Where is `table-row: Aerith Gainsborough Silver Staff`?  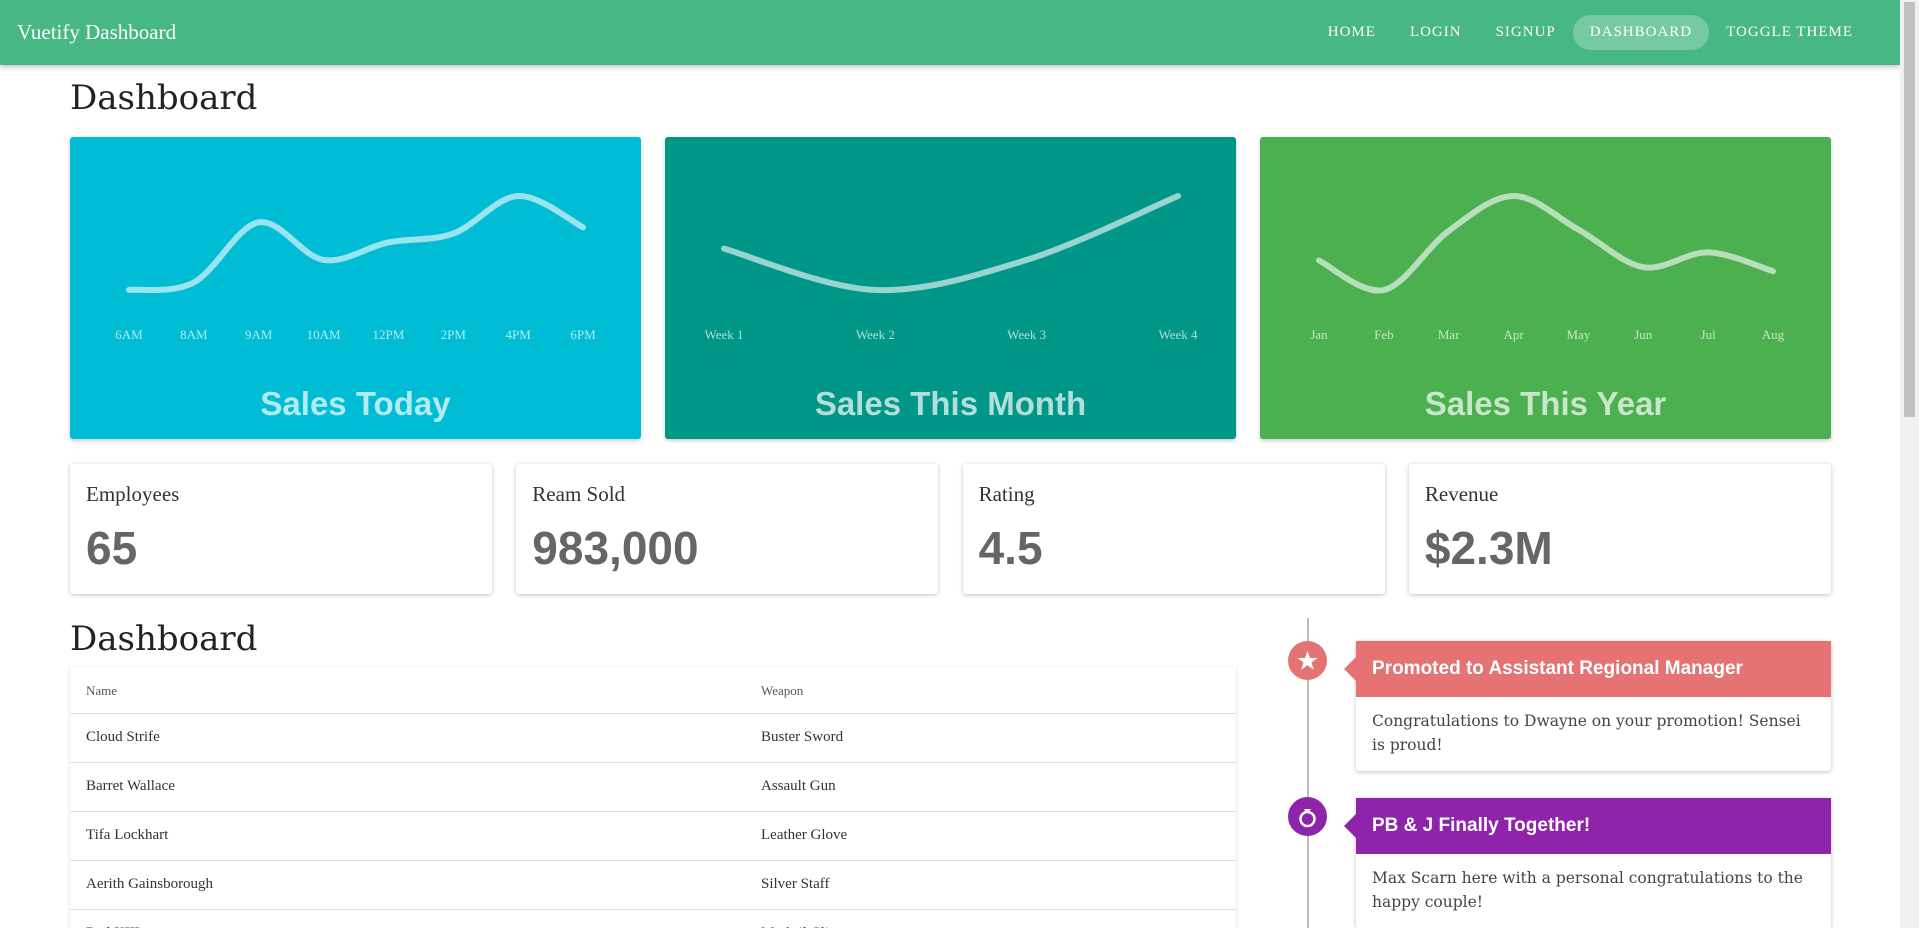 table-row: Aerith Gainsborough Silver Staff is located at coordinates (653, 885).